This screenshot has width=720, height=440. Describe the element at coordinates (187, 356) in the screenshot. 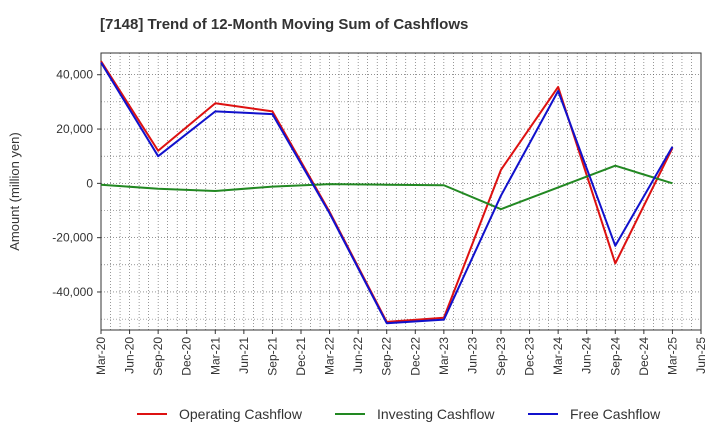

I see `x-tick-label: Dec-20` at that location.